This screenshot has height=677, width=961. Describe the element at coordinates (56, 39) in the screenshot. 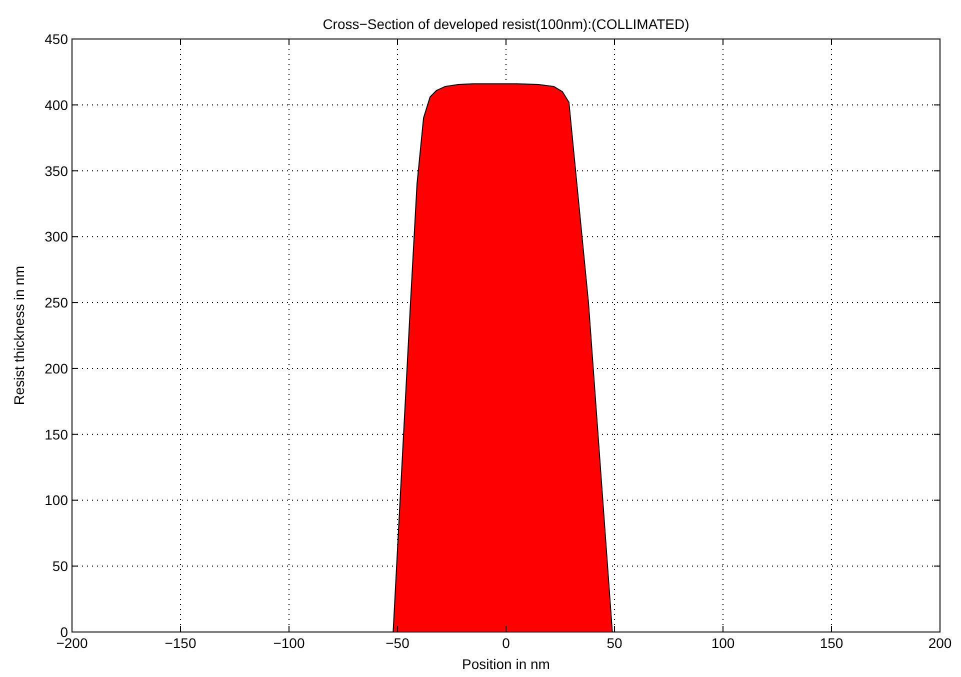

I see `y-tick-label: 450` at that location.